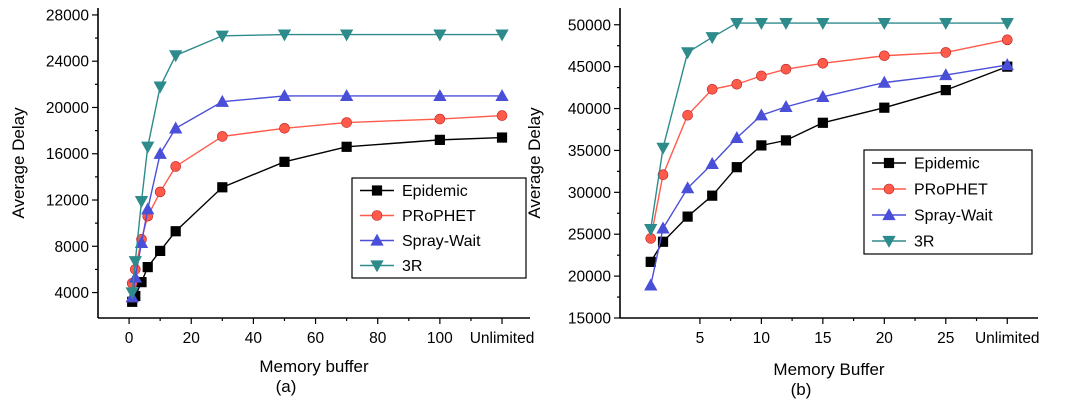 Image resolution: width=1070 pixels, height=402 pixels. I want to click on y-tick-label: 4000, so click(72, 293).